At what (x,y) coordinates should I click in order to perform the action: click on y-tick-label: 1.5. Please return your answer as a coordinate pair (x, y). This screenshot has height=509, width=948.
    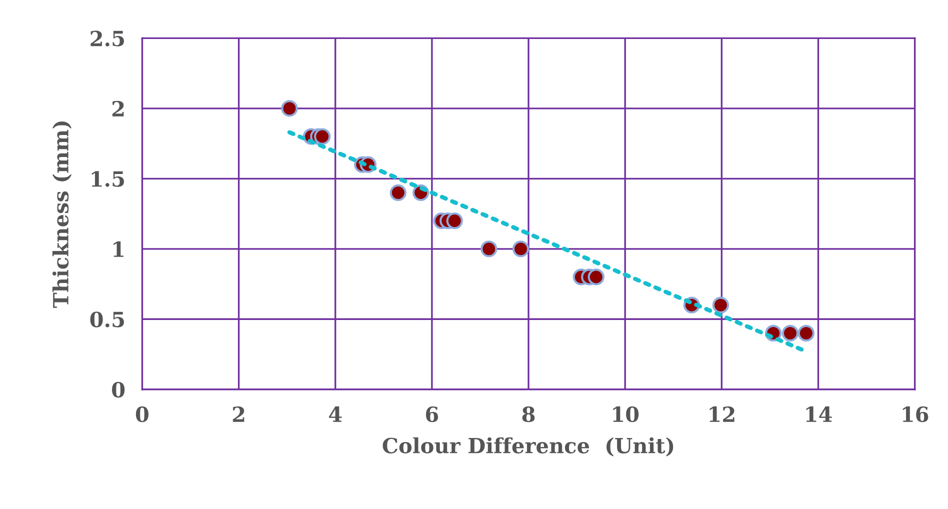
    Looking at the image, I should click on (108, 179).